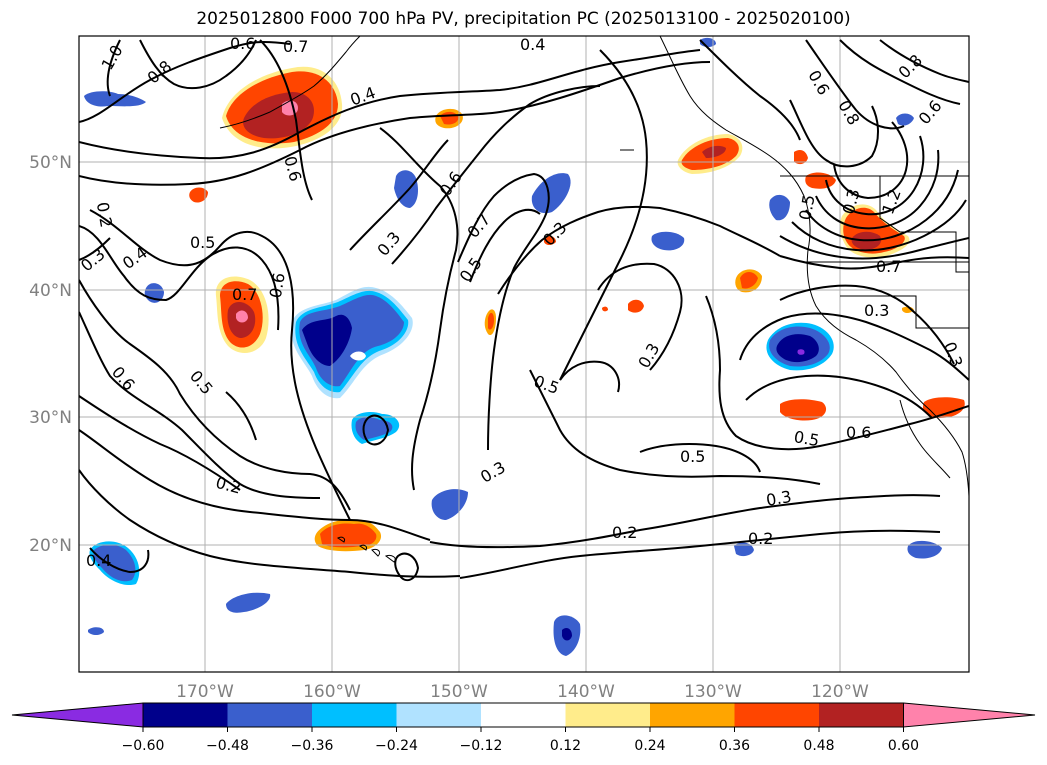 This screenshot has height=765, width=1047. What do you see at coordinates (396, 746) in the screenshot?
I see `colorbar-tick-label: −0.24` at bounding box center [396, 746].